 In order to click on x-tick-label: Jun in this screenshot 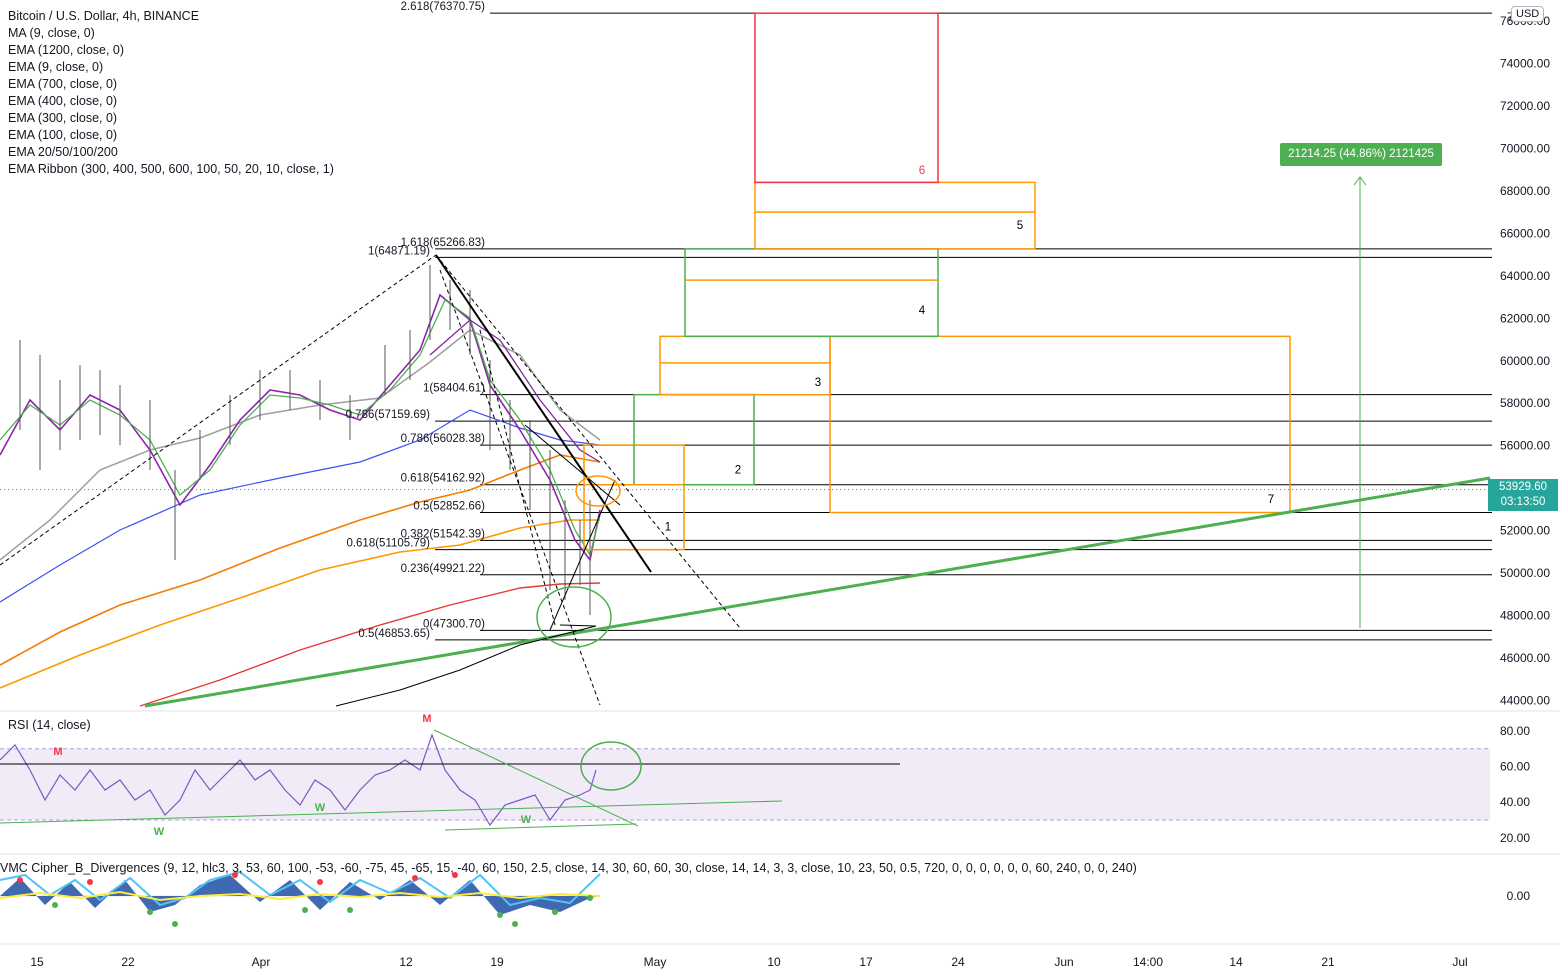, I will do `click(1063, 962)`.